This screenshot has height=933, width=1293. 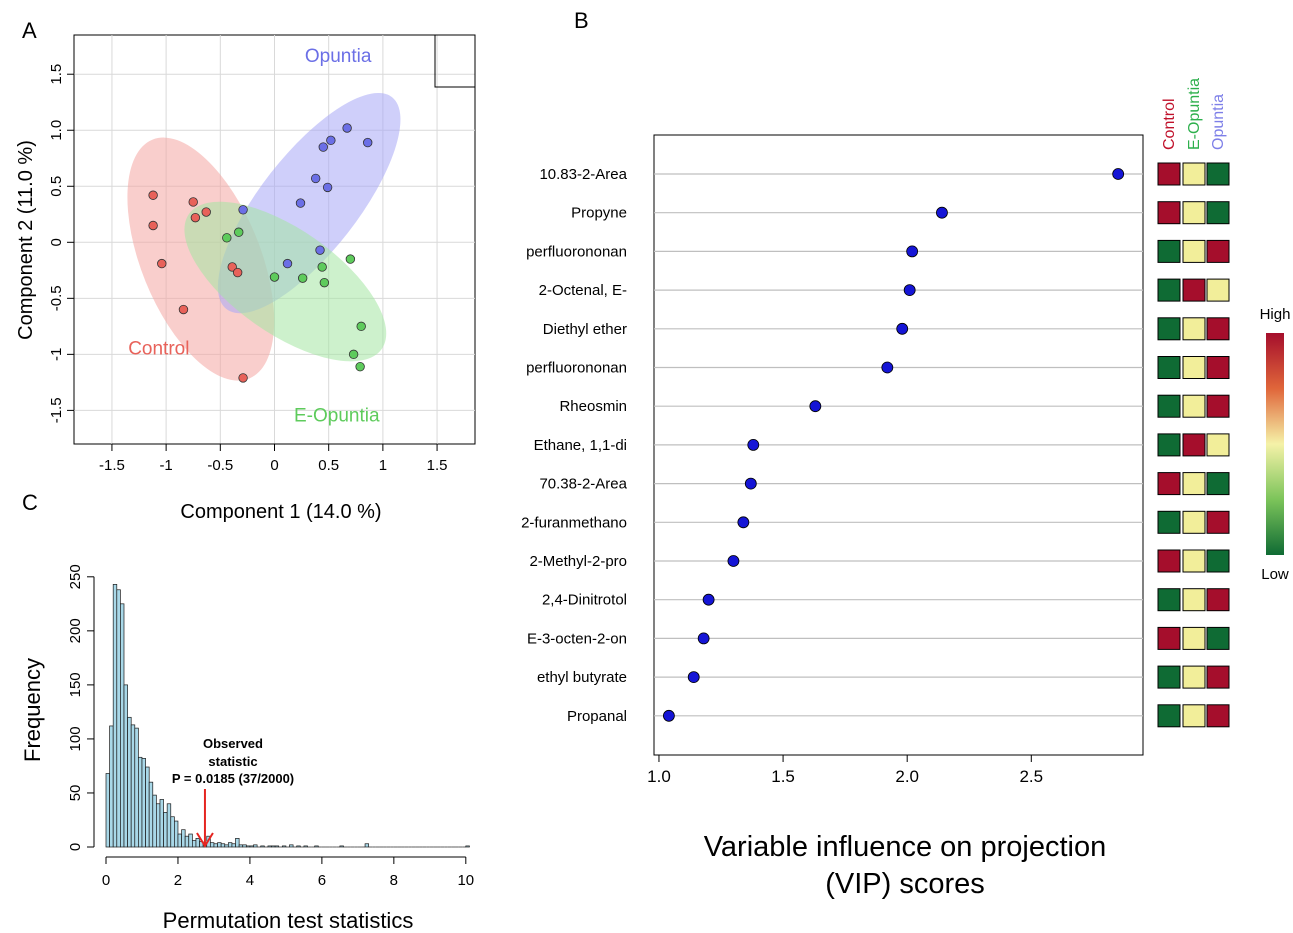 What do you see at coordinates (205, 818) in the screenshot?
I see `observed-arrow` at bounding box center [205, 818].